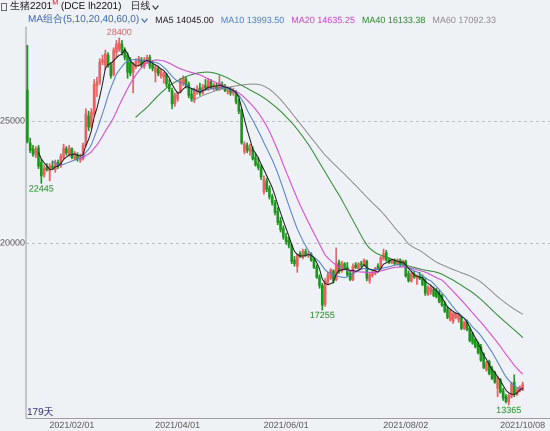 The width and height of the screenshot is (550, 431). What do you see at coordinates (323, 20) in the screenshot?
I see `text: MA20 14635.25` at bounding box center [323, 20].